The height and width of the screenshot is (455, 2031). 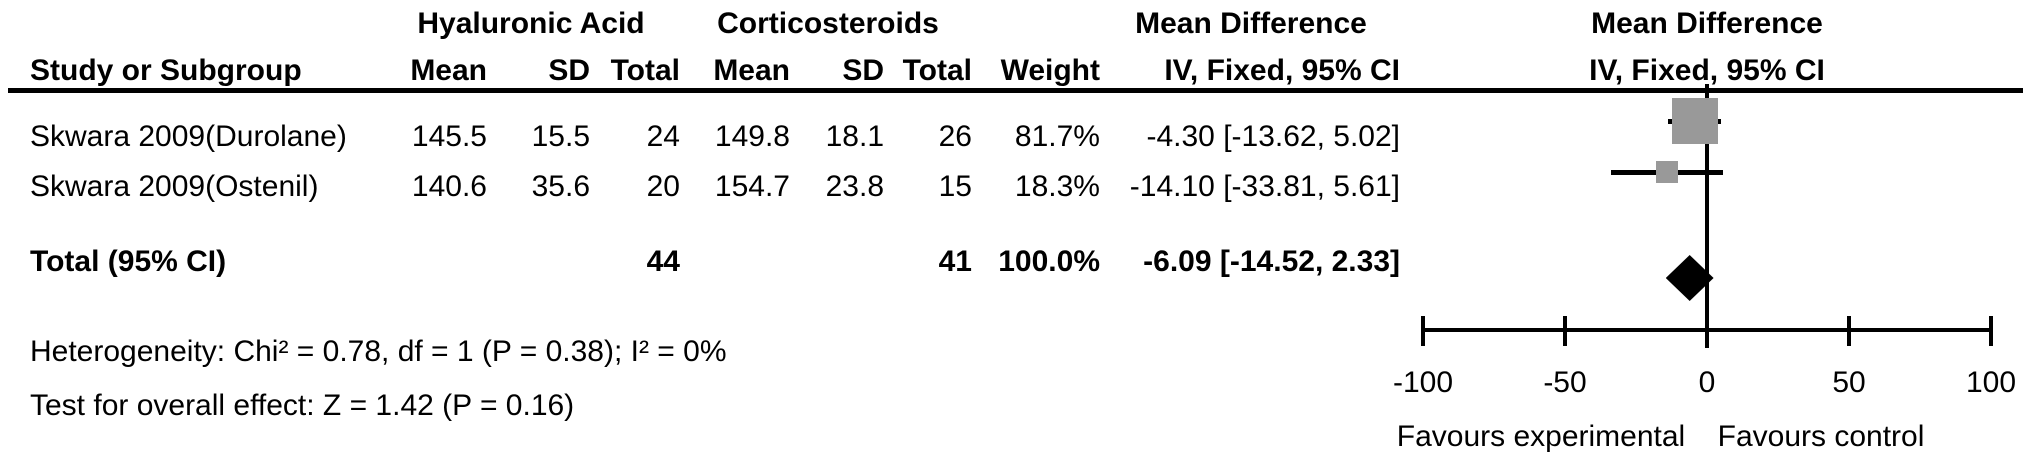 What do you see at coordinates (1049, 261) in the screenshot?
I see `total-weight: 100.0%` at bounding box center [1049, 261].